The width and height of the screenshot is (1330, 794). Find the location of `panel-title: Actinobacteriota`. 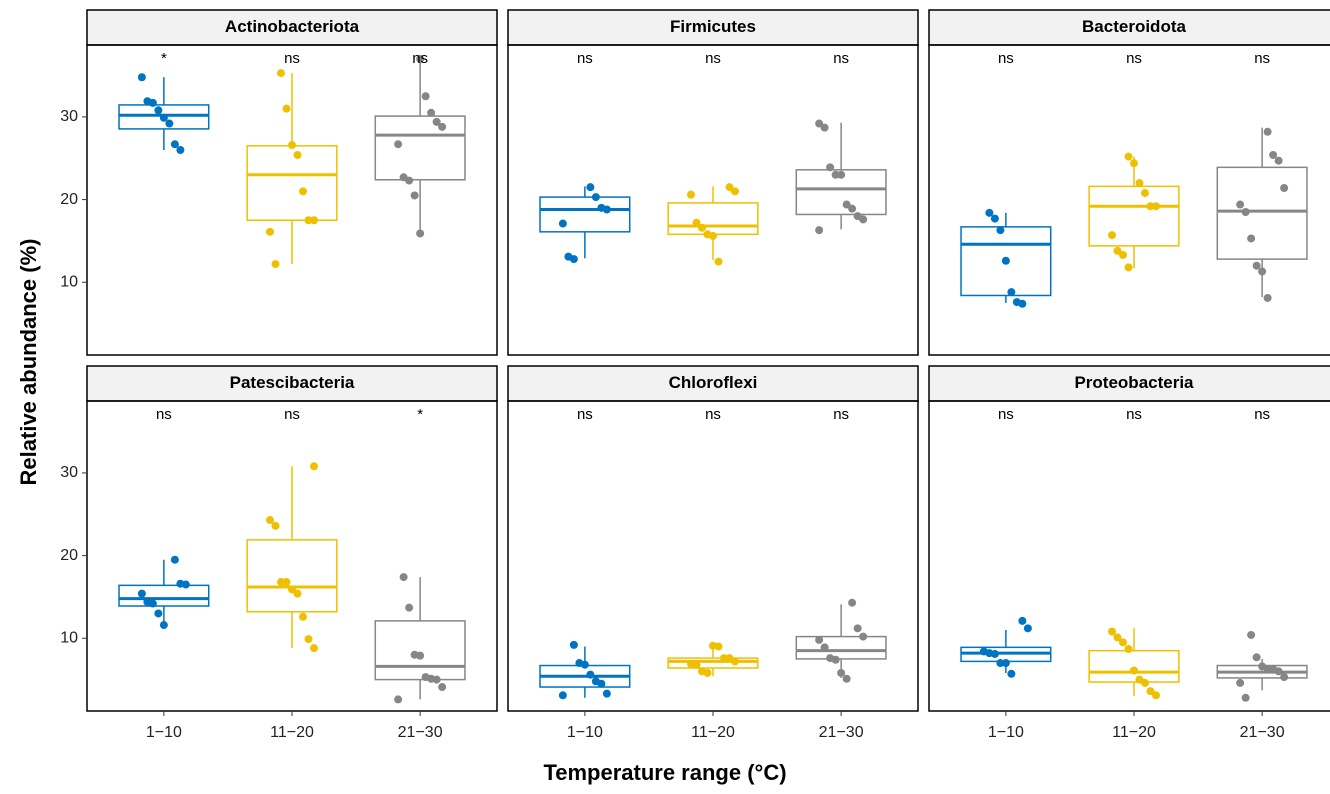

panel-title: Actinobacteriota is located at coordinates (292, 26).